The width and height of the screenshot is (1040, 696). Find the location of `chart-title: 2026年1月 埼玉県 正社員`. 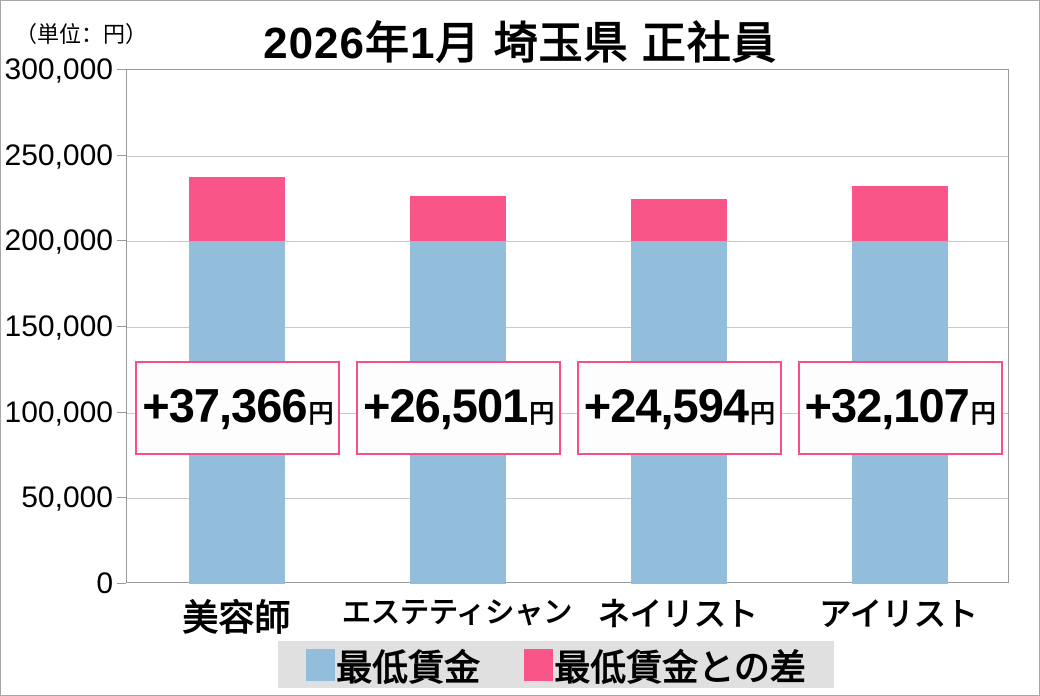

chart-title: 2026年1月 埼玉県 正社員 is located at coordinates (520, 43).